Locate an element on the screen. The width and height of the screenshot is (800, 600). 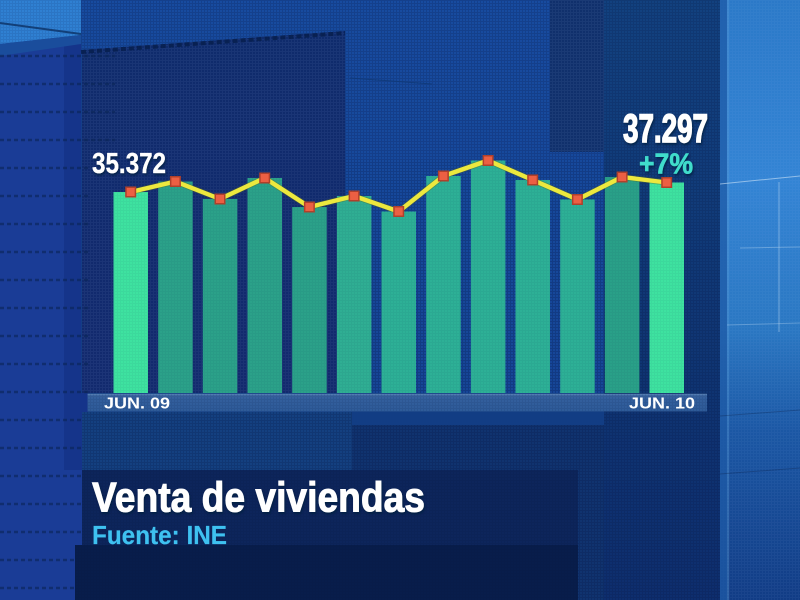
svg-text: 35.372 is located at coordinates (129, 164).